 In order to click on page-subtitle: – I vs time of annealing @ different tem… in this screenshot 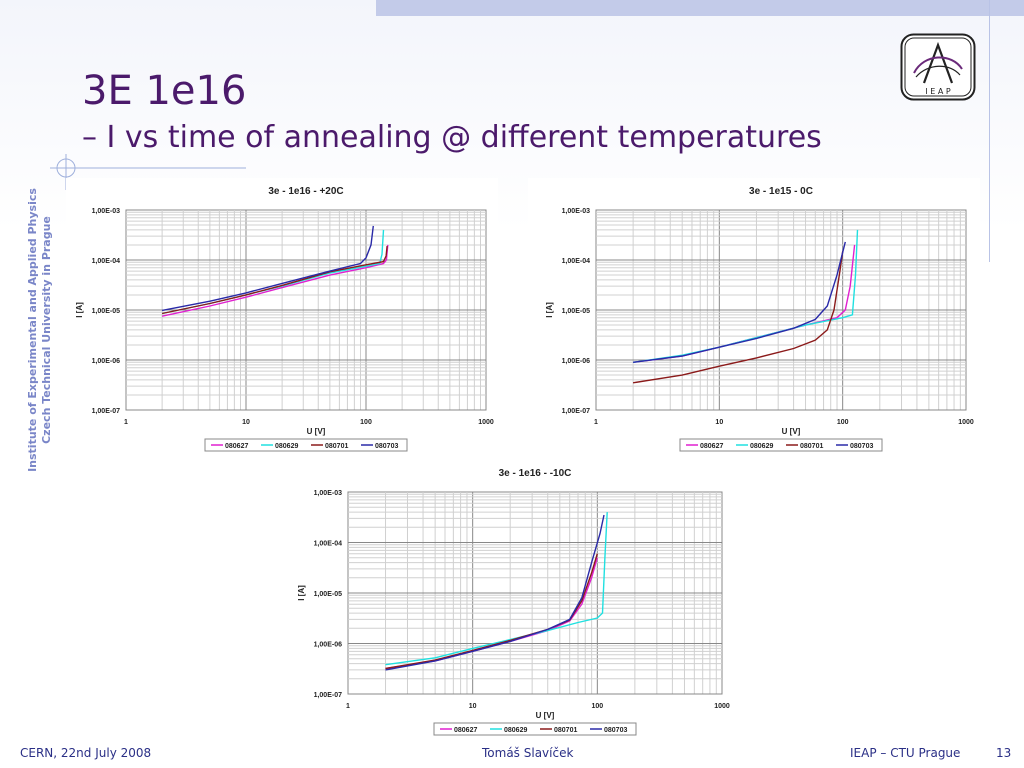, I will do `click(452, 137)`.